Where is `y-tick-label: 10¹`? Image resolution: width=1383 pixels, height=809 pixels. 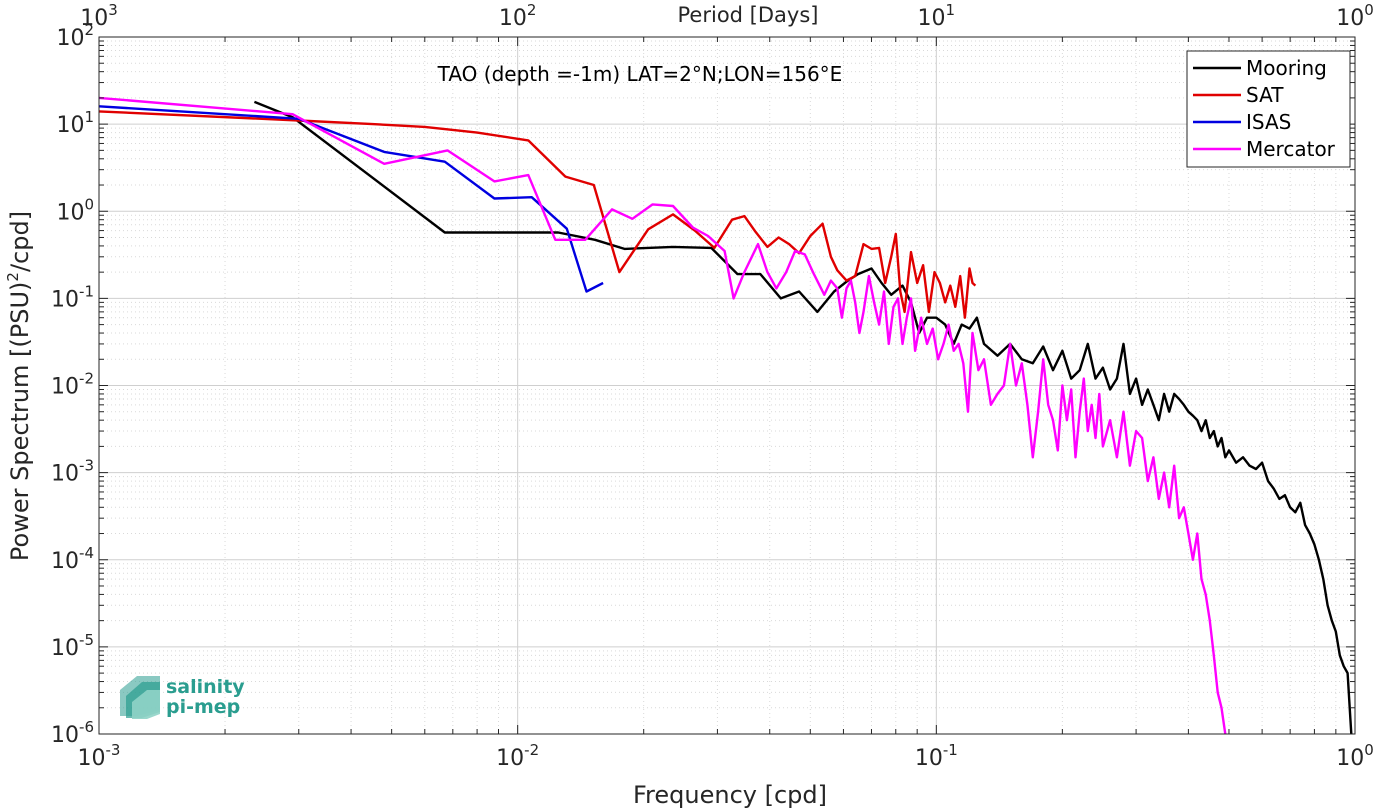 y-tick-label: 10¹ is located at coordinates (75, 123).